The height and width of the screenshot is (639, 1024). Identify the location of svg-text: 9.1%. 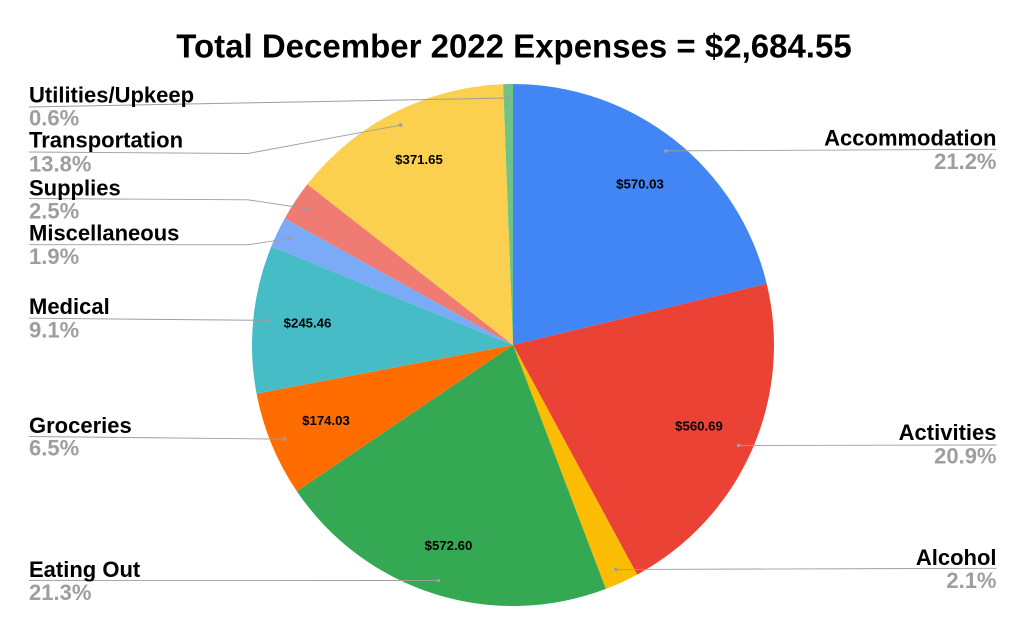
(54, 330).